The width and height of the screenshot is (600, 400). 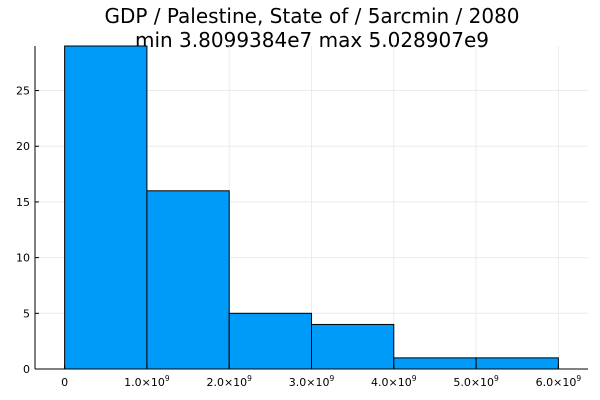 I want to click on y-tick-label: 15, so click(x=23, y=202).